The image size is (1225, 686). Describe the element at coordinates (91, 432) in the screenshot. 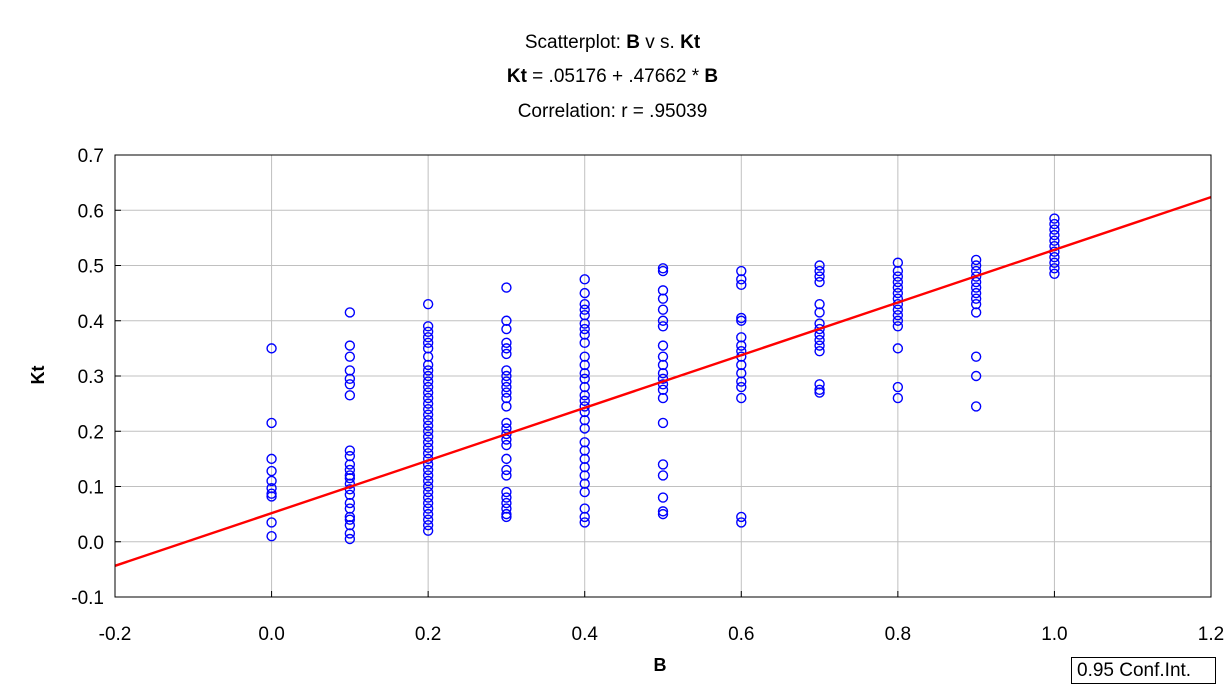

I see `y-tick-label: 0.2` at that location.